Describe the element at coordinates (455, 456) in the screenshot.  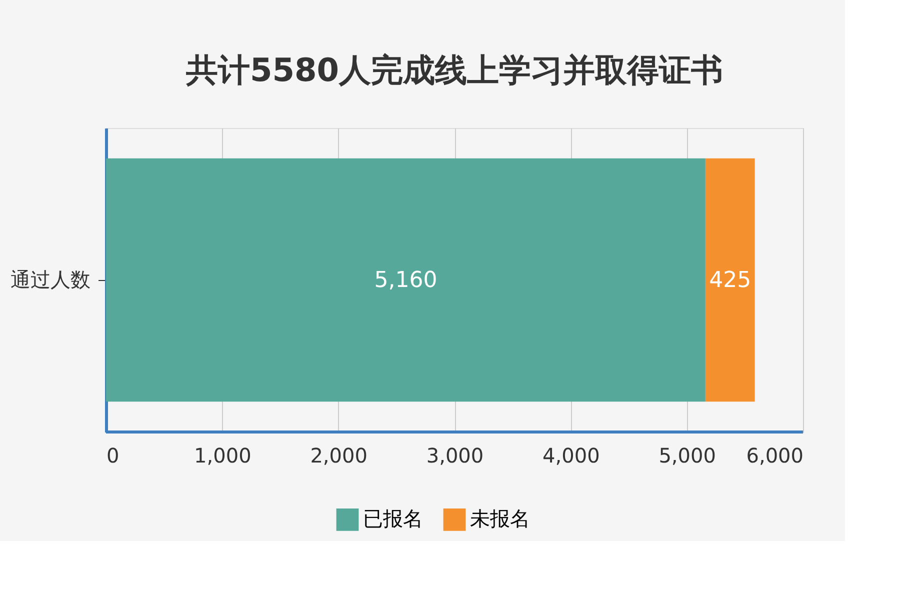
I see `x-tick-label: 3,000` at that location.